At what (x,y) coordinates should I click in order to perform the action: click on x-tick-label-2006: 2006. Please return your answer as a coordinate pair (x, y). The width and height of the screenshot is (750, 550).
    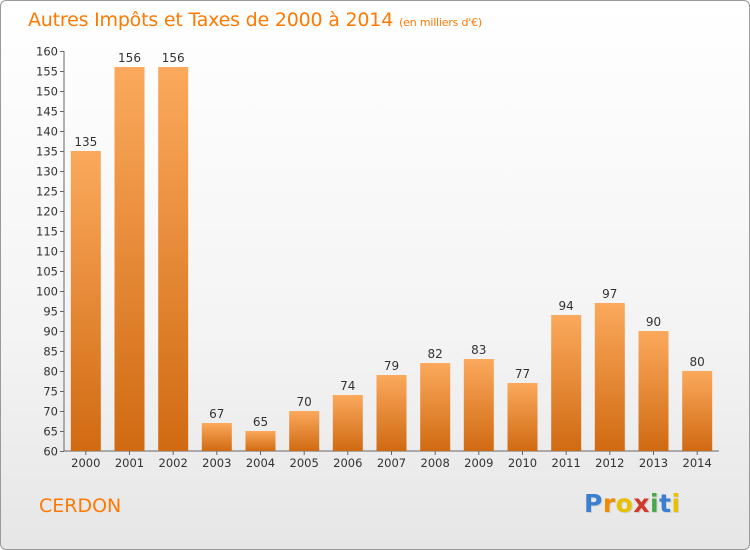
    Looking at the image, I should click on (347, 463).